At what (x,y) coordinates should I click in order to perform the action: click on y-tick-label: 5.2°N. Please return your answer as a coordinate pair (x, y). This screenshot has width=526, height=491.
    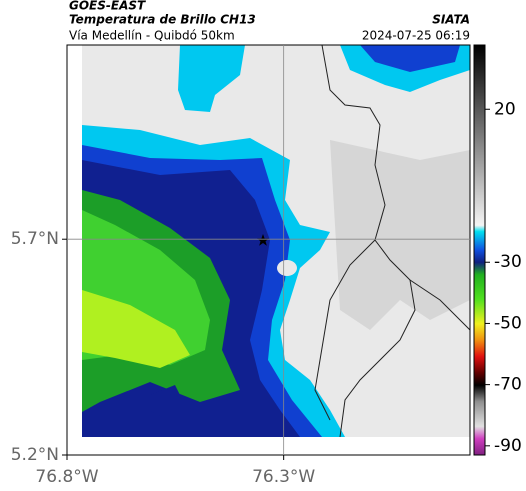
    Looking at the image, I should click on (35, 455).